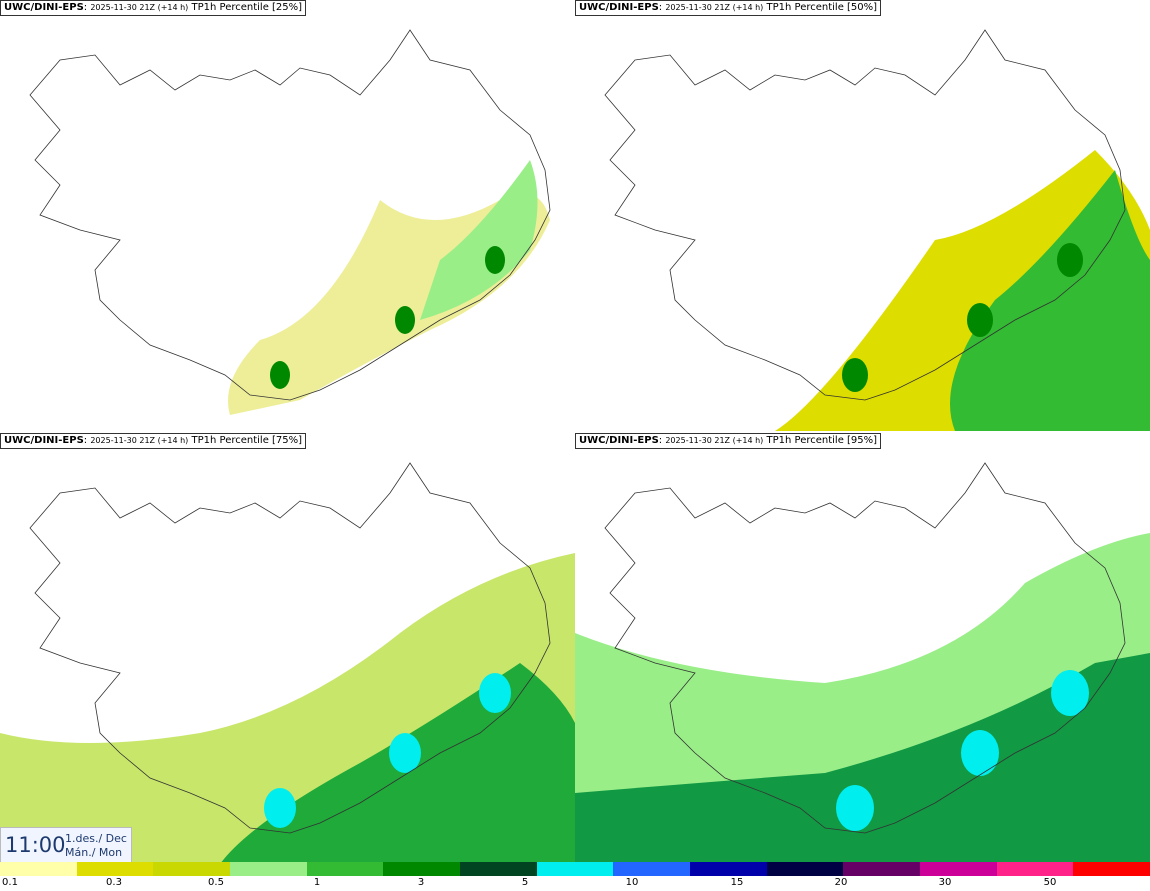  I want to click on colorbar-tick-label: 3, so click(421, 882).